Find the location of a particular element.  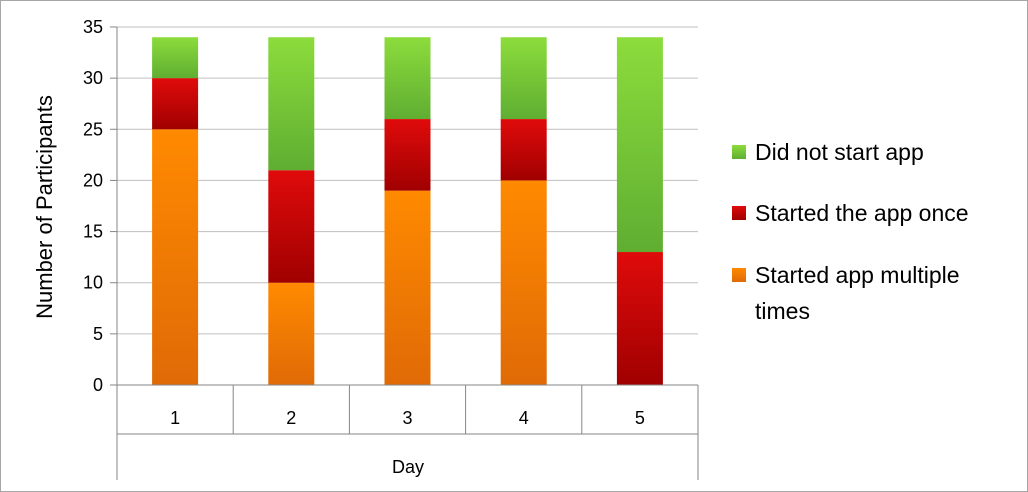

x-tick-label: 4 is located at coordinates (524, 418).